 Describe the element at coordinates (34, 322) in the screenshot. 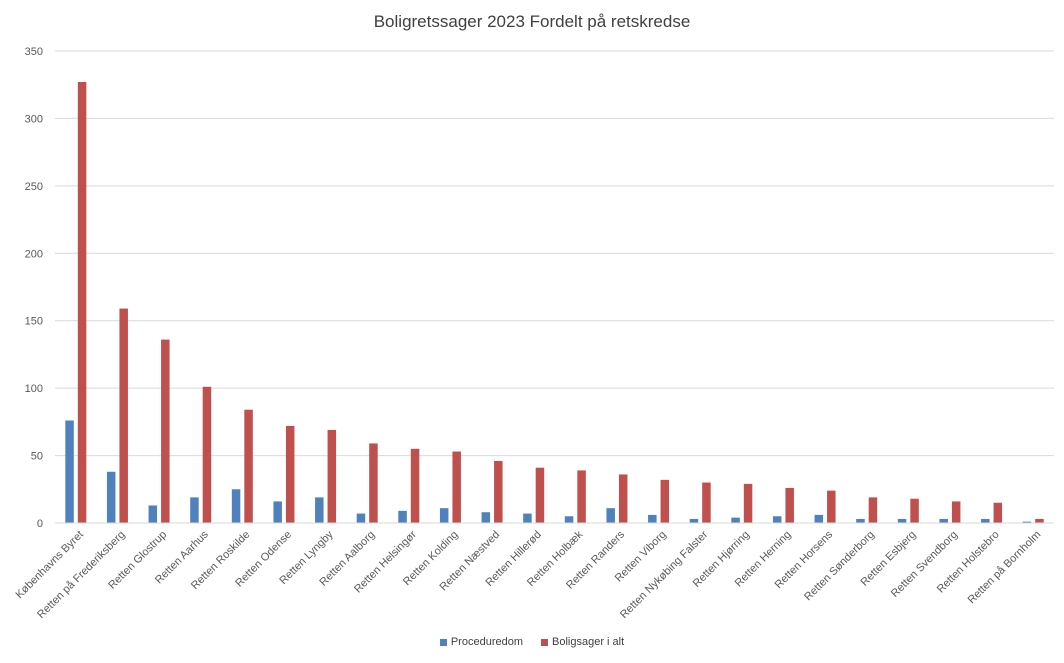

I see `y-tick-label: 150` at that location.